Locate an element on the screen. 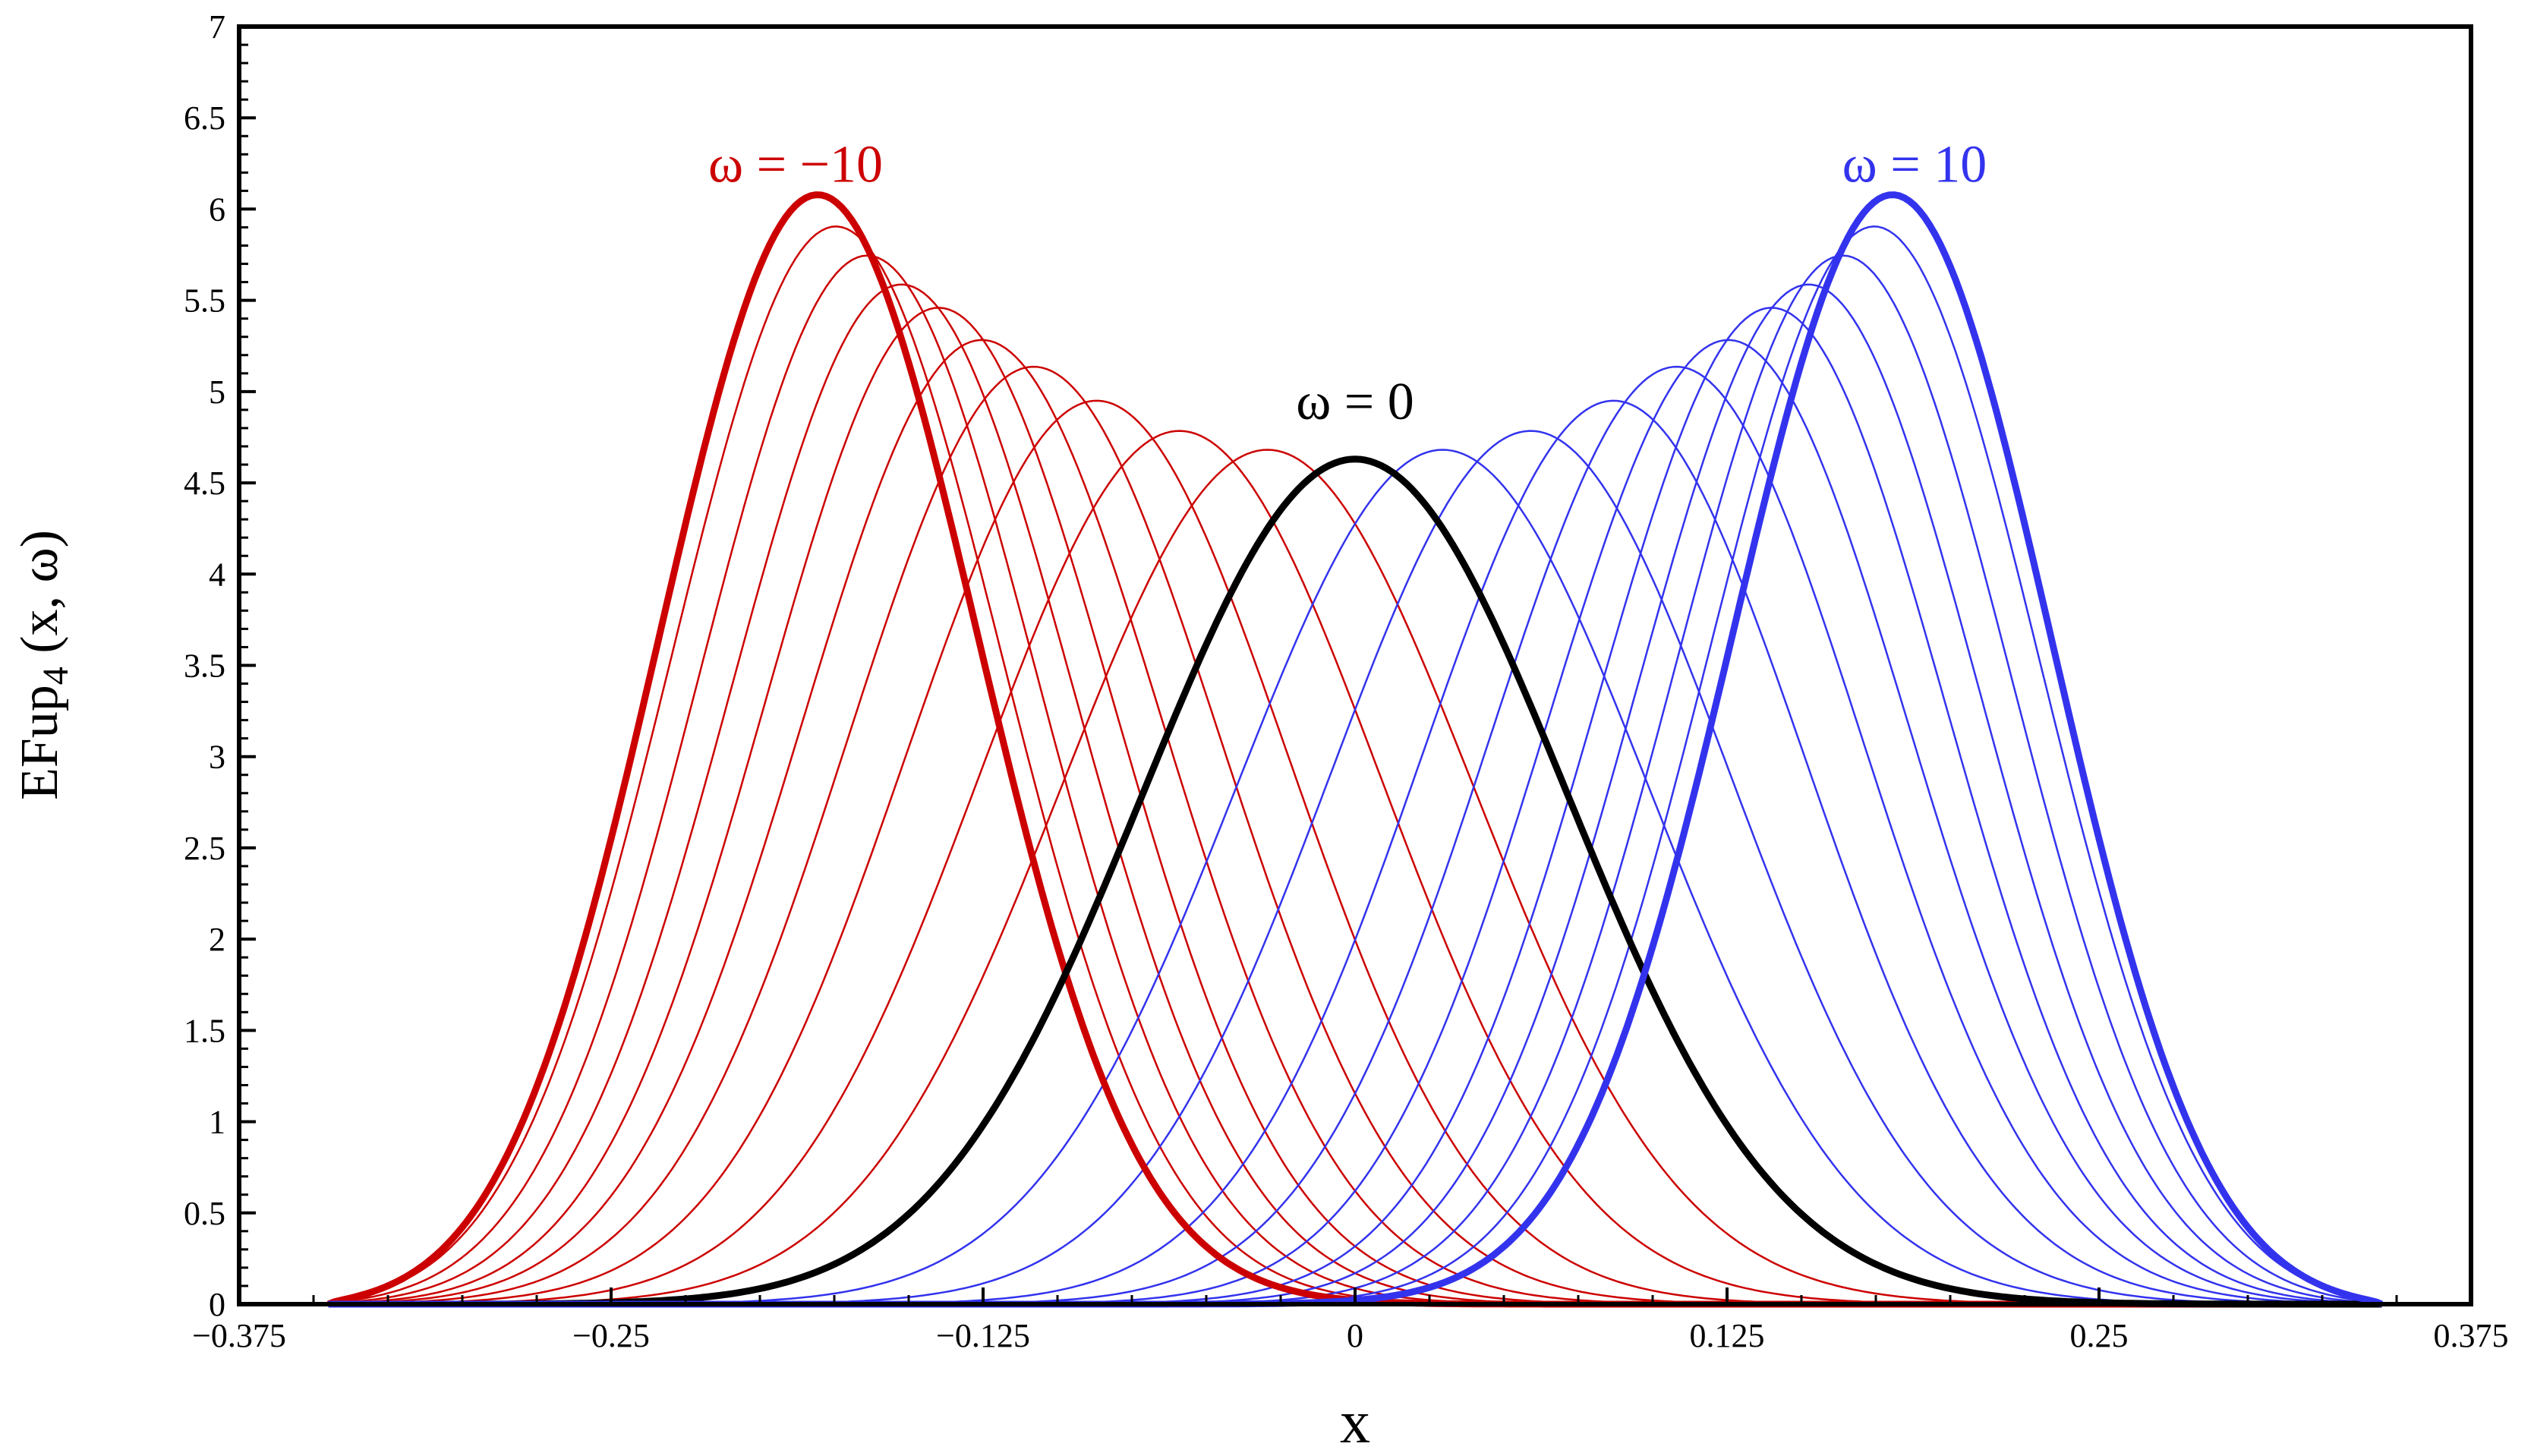 The height and width of the screenshot is (1456, 2534). y-tick-label: 1.5 is located at coordinates (204, 1030).